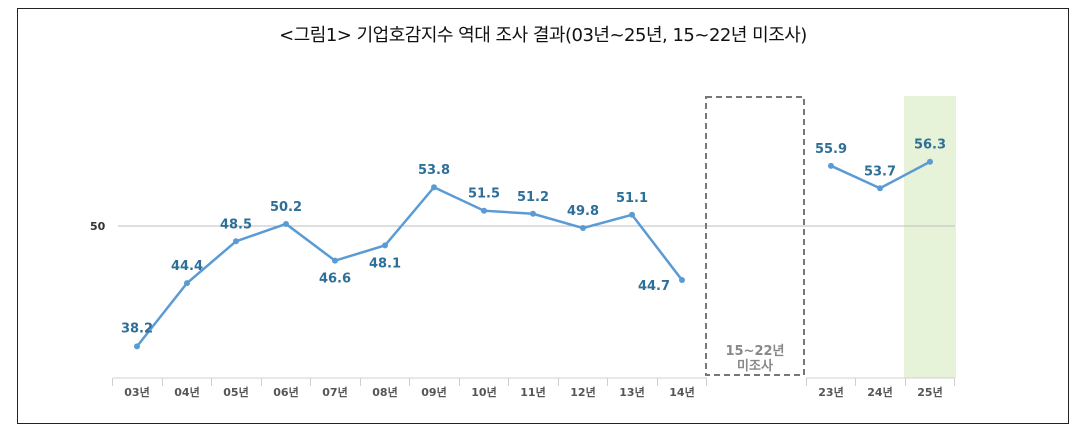 This screenshot has height=438, width=1080. I want to click on x-tick-label-13년: 13년, so click(631, 392).